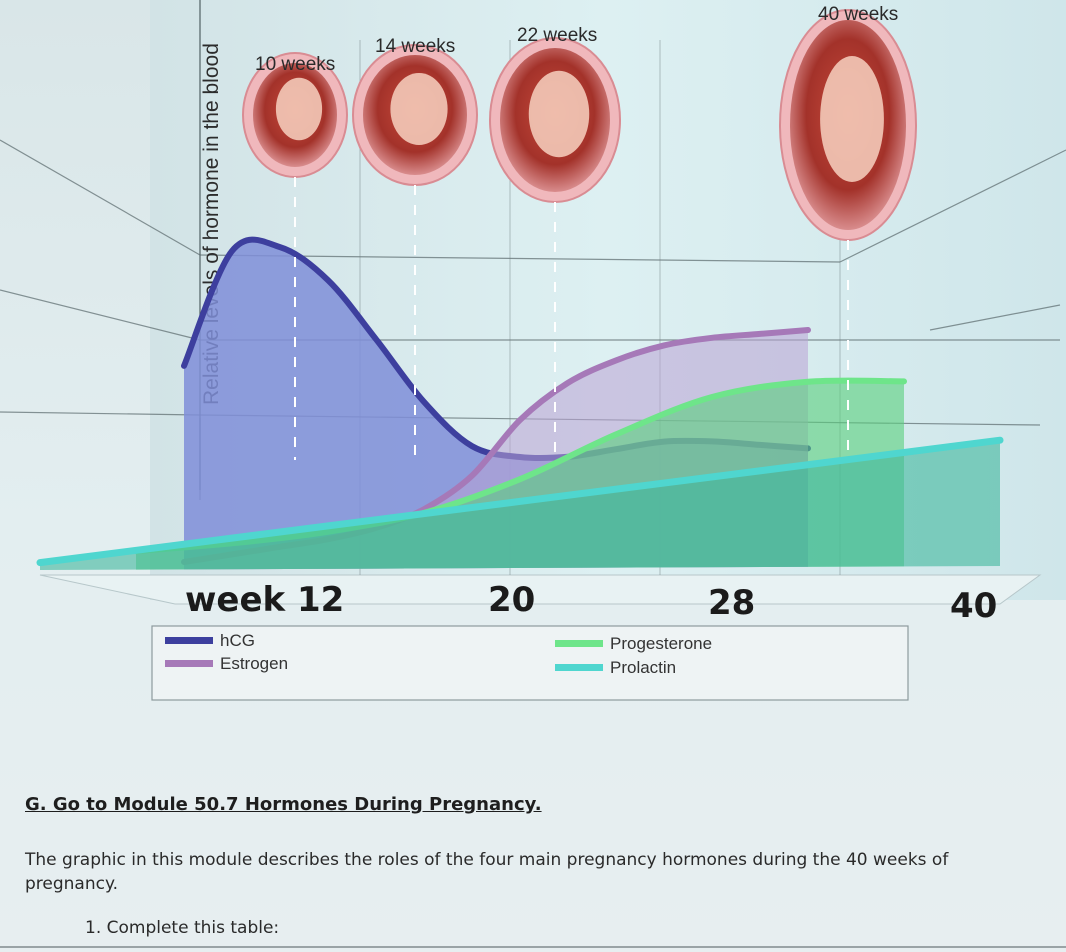 This screenshot has height=952, width=1066. Describe the element at coordinates (520, 501) in the screenshot. I see `series-line-prolactin` at that location.